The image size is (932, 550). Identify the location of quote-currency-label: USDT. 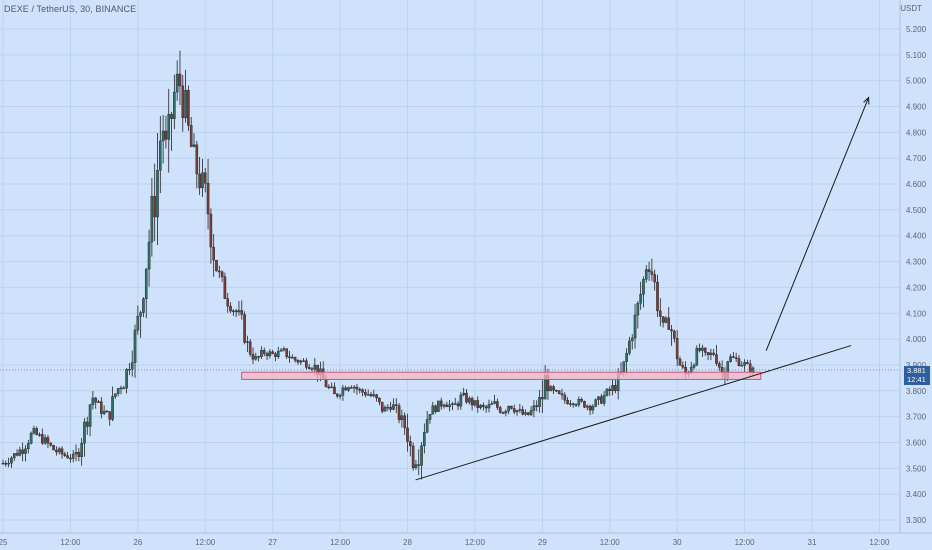
(911, 8).